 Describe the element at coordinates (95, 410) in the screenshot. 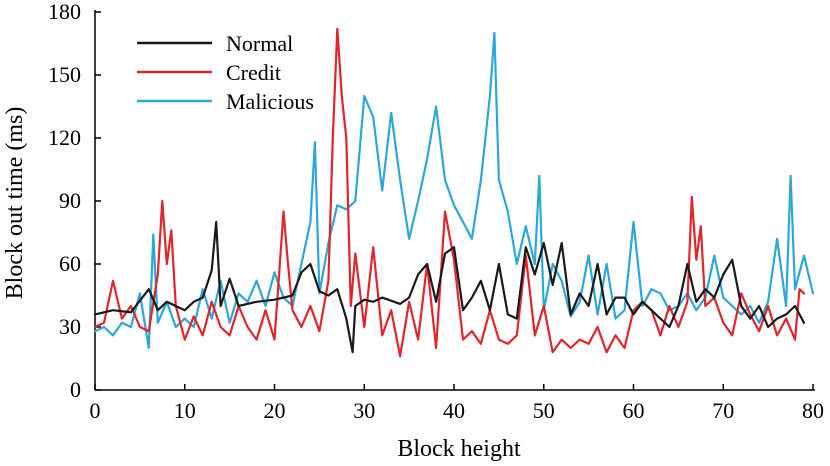

I see `x-tick-label: 0` at that location.